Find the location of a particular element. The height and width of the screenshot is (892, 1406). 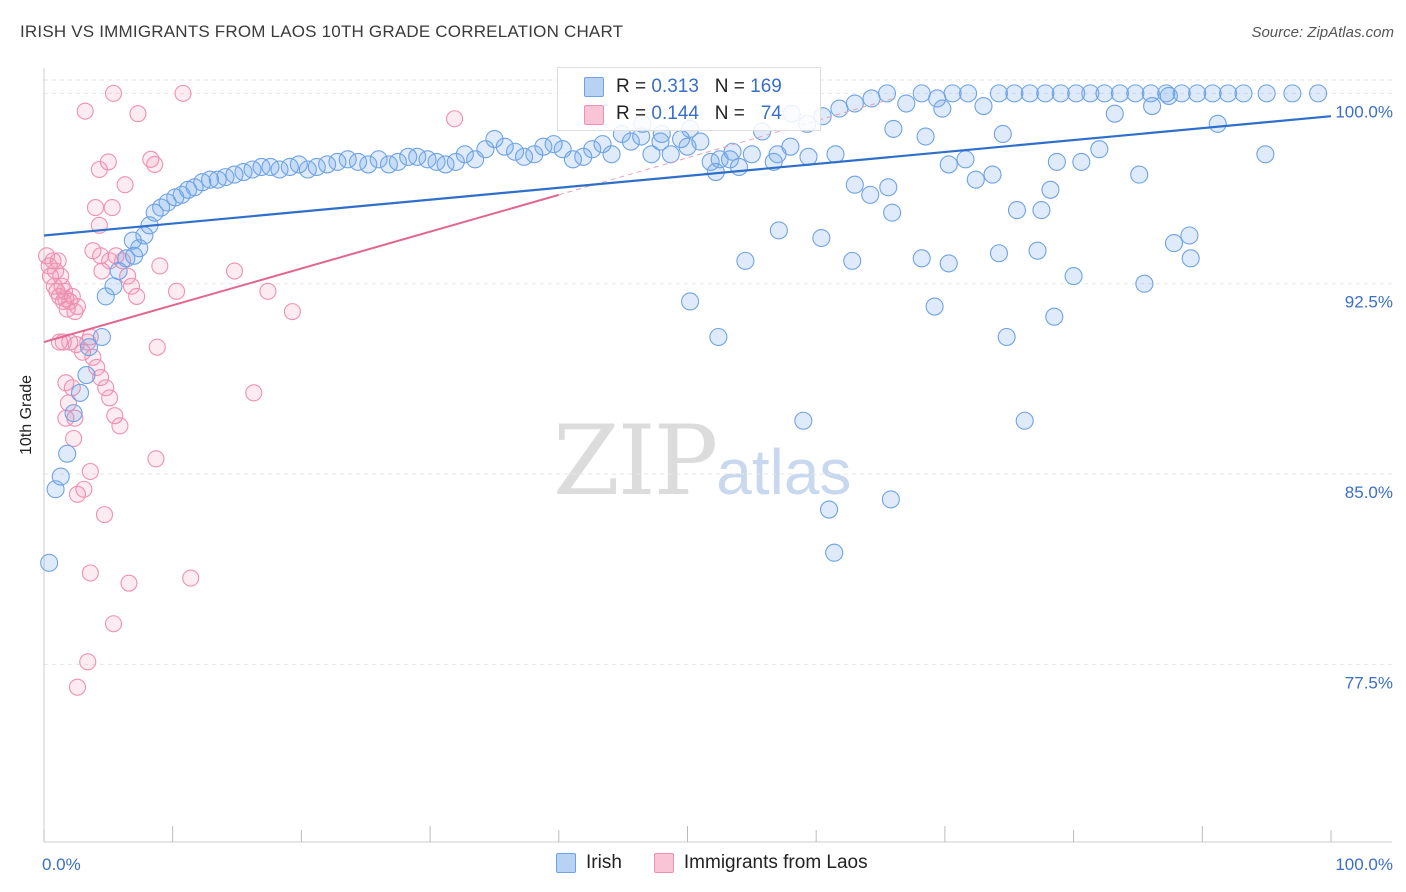

watermark-zip: ZIP is located at coordinates (635, 461).